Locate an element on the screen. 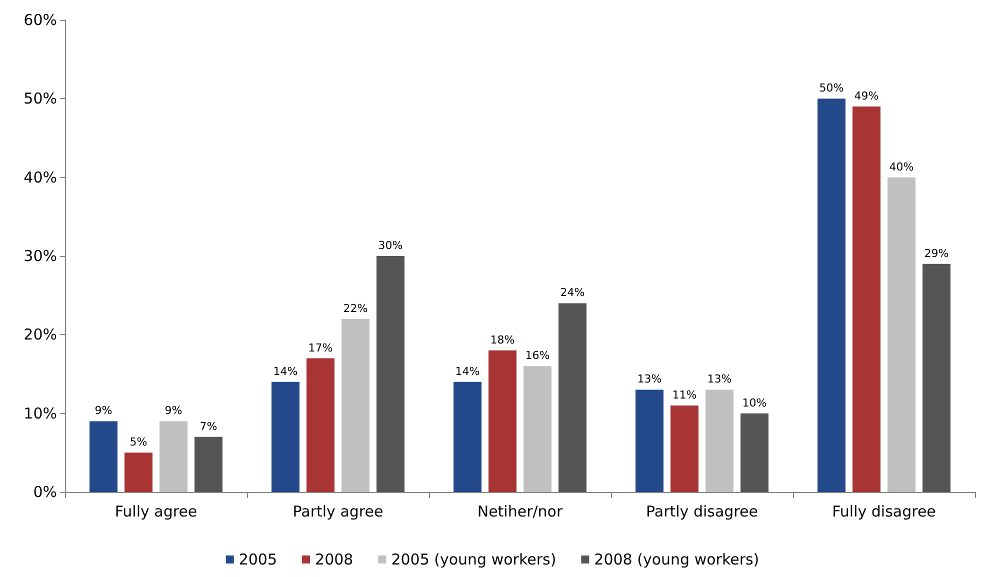 The height and width of the screenshot is (577, 985). data-label: 40% is located at coordinates (901, 167).